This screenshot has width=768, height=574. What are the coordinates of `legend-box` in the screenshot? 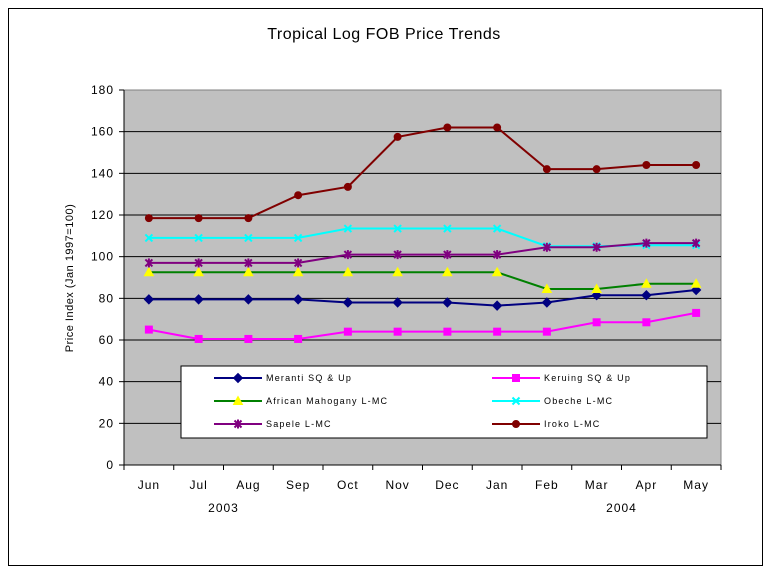 It's located at (444, 402).